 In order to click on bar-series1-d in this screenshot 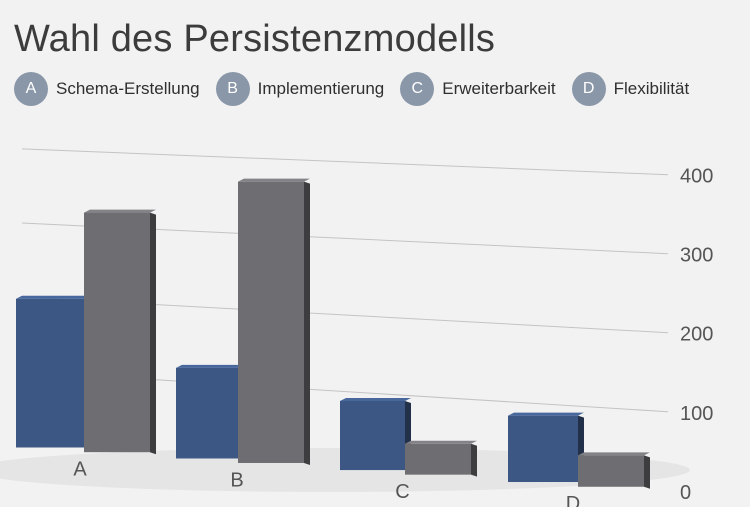, I will do `click(546, 448)`.